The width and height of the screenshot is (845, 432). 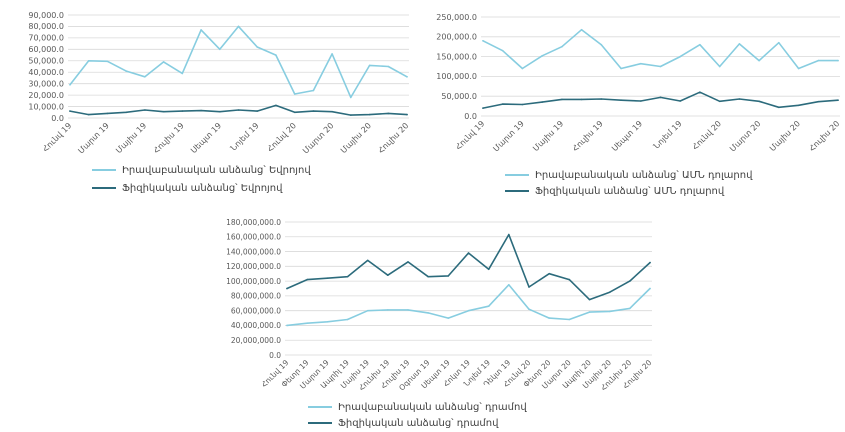 What do you see at coordinates (256, 296) in the screenshot?
I see `y-tick-label: 80,000,000.0` at bounding box center [256, 296].